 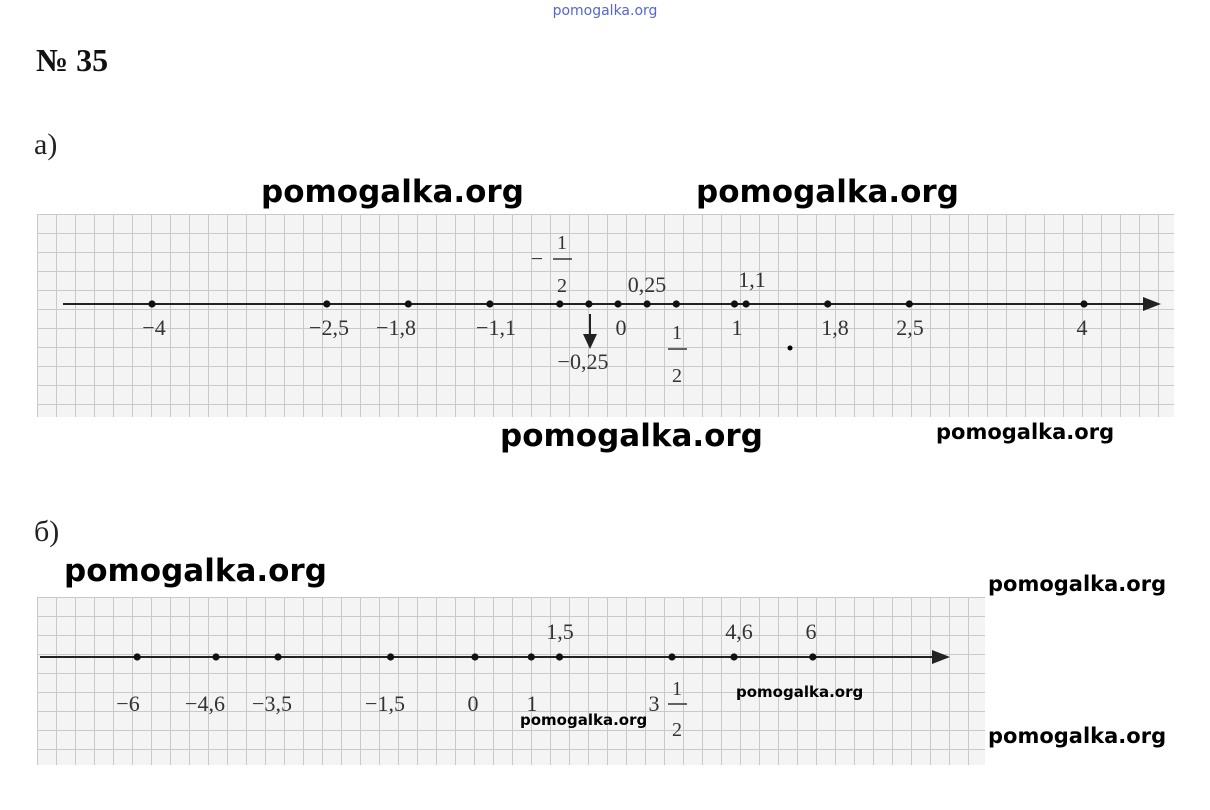 I want to click on label-minus-2-5: −2,5, so click(x=329, y=327).